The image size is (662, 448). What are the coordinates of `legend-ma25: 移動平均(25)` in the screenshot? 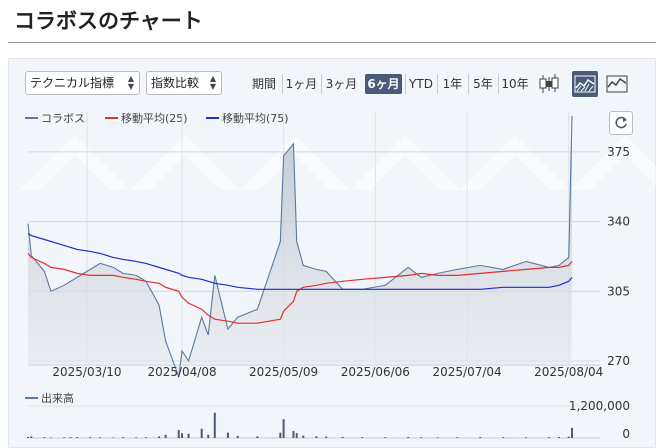 It's located at (146, 118).